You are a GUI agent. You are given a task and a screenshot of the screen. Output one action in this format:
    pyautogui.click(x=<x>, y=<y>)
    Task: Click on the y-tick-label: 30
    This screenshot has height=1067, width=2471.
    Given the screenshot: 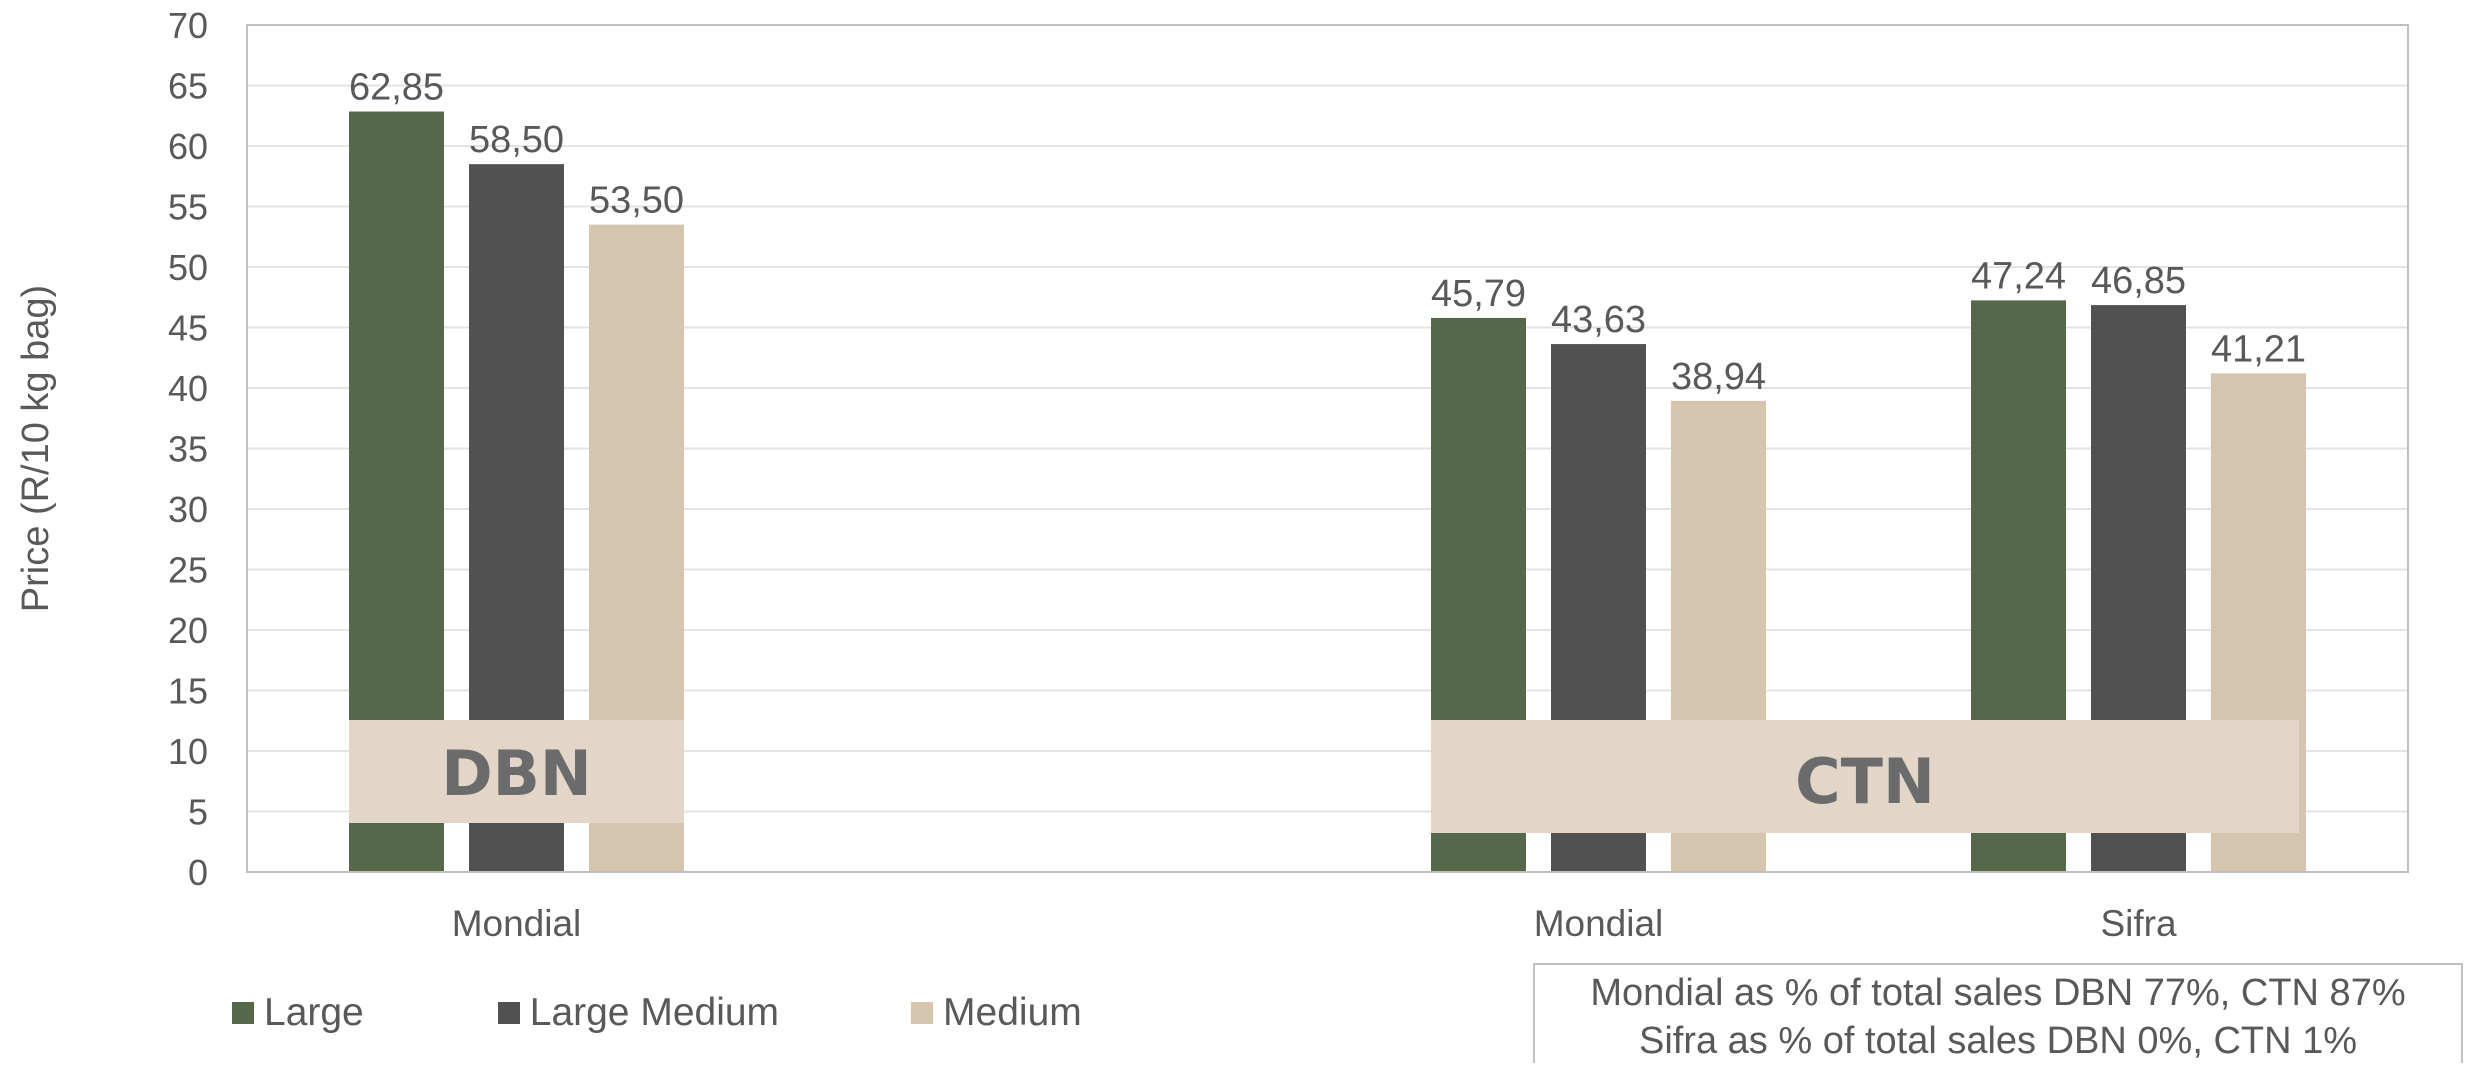 What is the action you would take?
    pyautogui.click(x=188, y=509)
    